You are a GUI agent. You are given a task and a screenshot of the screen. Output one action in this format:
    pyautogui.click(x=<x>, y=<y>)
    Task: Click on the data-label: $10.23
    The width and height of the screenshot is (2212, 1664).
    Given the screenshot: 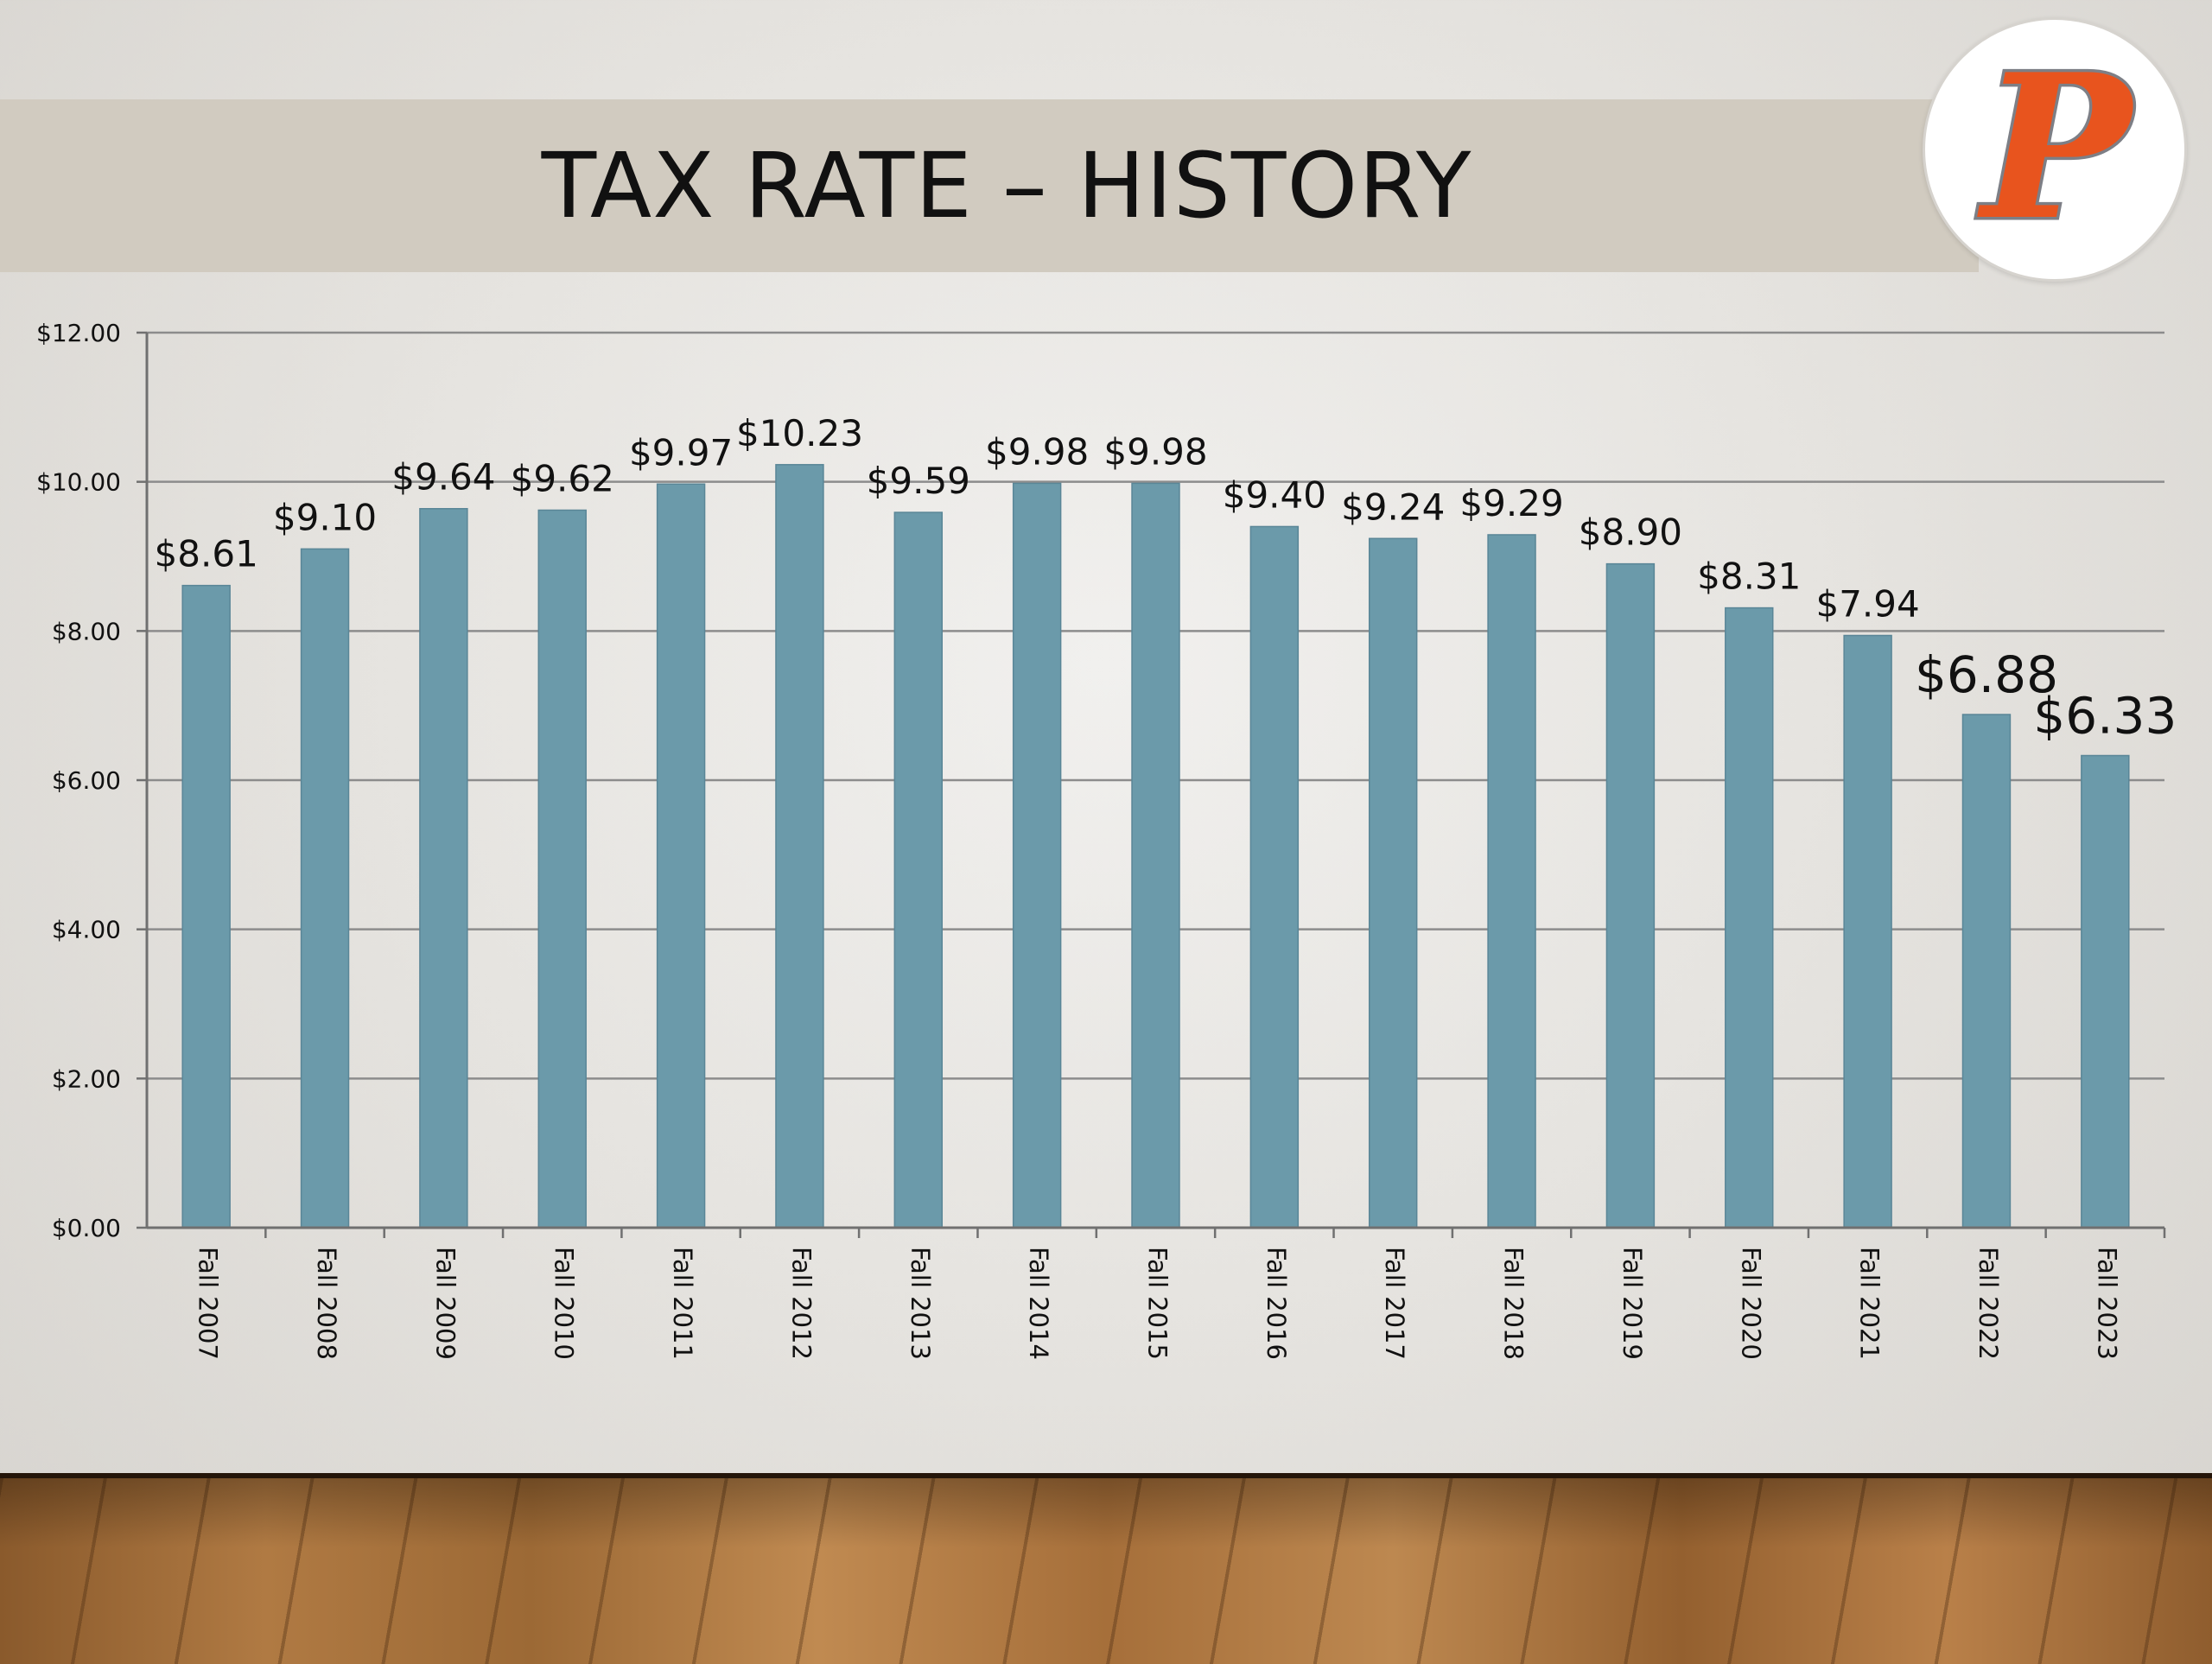 What is the action you would take?
    pyautogui.click(x=799, y=433)
    